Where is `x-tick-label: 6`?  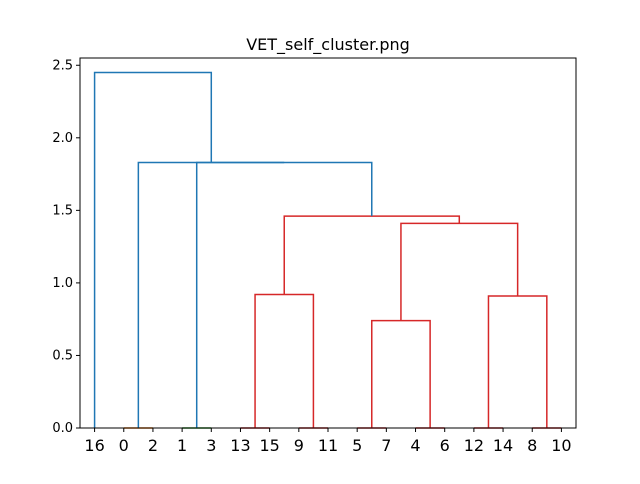 x-tick-label: 6 is located at coordinates (445, 445).